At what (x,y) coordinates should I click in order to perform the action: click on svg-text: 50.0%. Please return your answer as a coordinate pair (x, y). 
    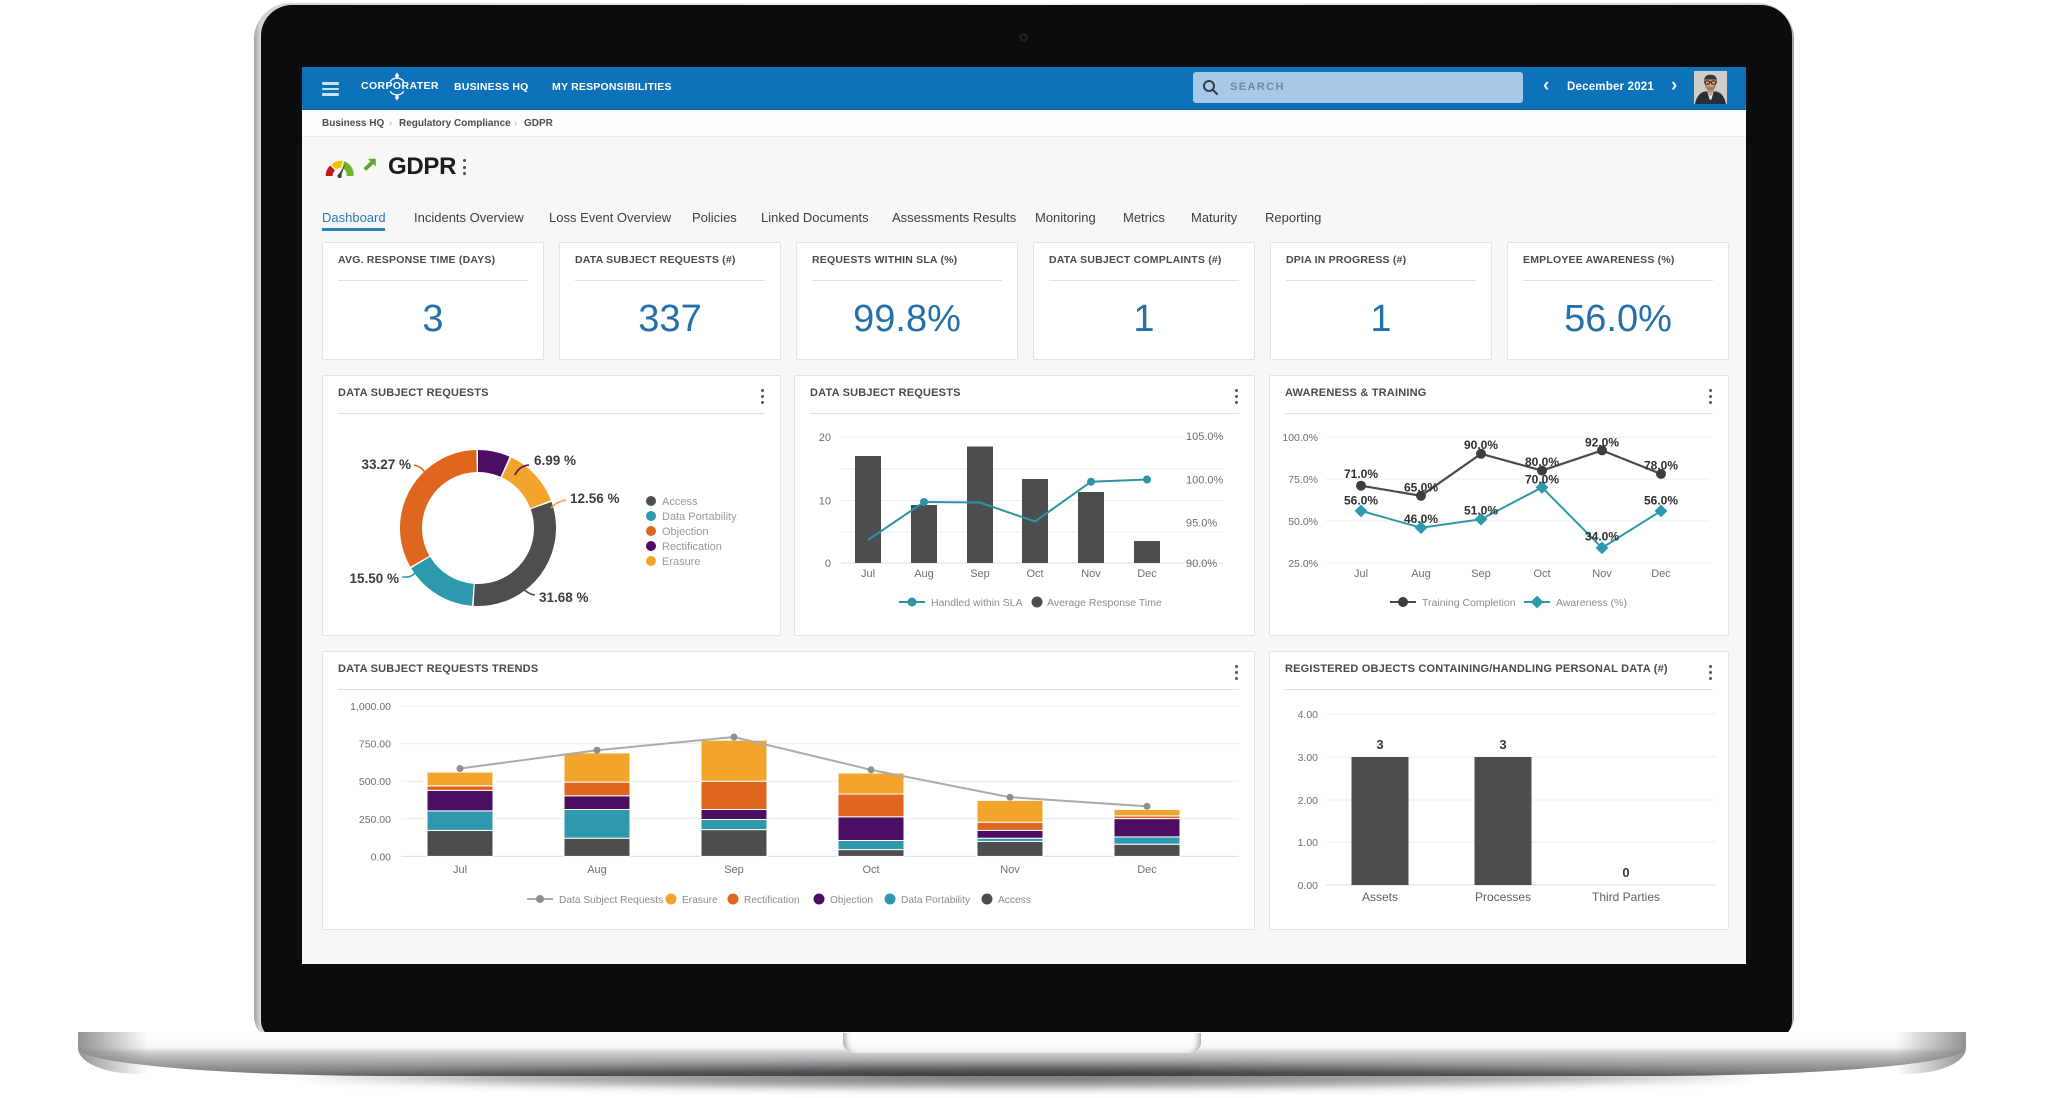
    Looking at the image, I should click on (1303, 522).